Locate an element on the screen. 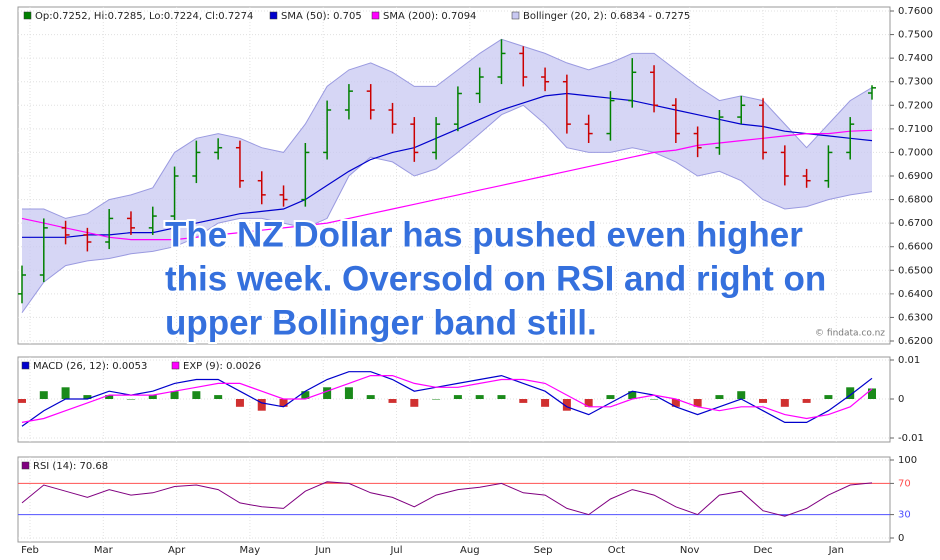 This screenshot has width=940, height=560. x-tick-label: Feb is located at coordinates (30, 550).